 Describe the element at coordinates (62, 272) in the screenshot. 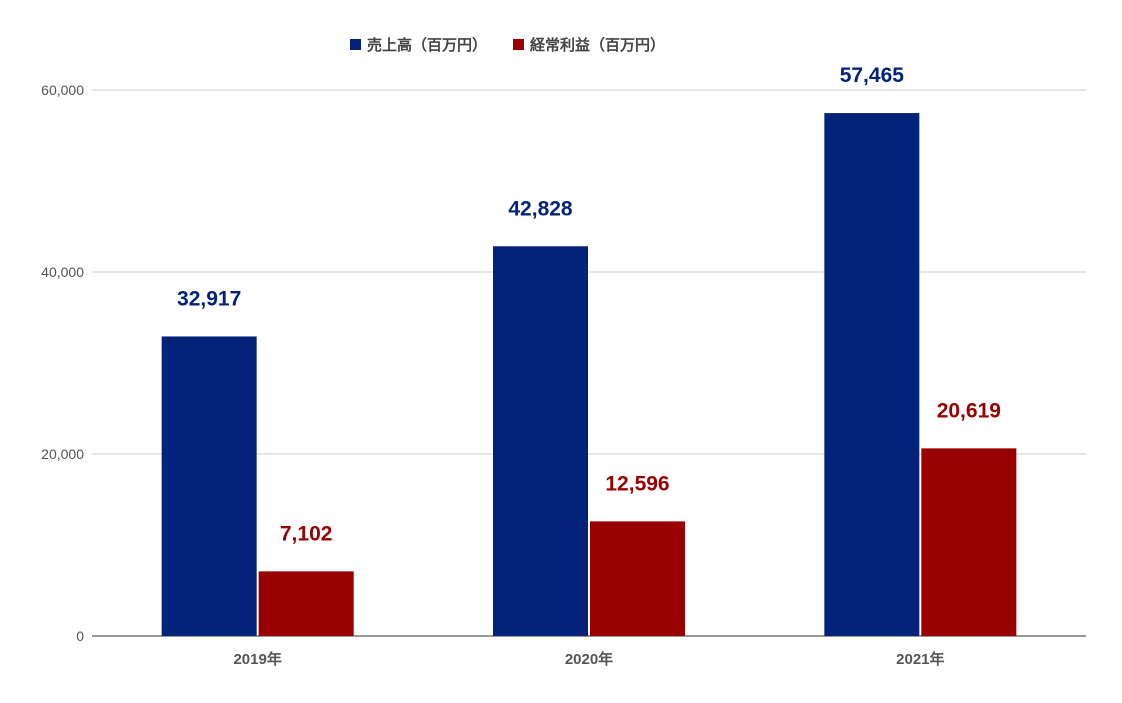

I see `y-tick-label: 40,000` at that location.